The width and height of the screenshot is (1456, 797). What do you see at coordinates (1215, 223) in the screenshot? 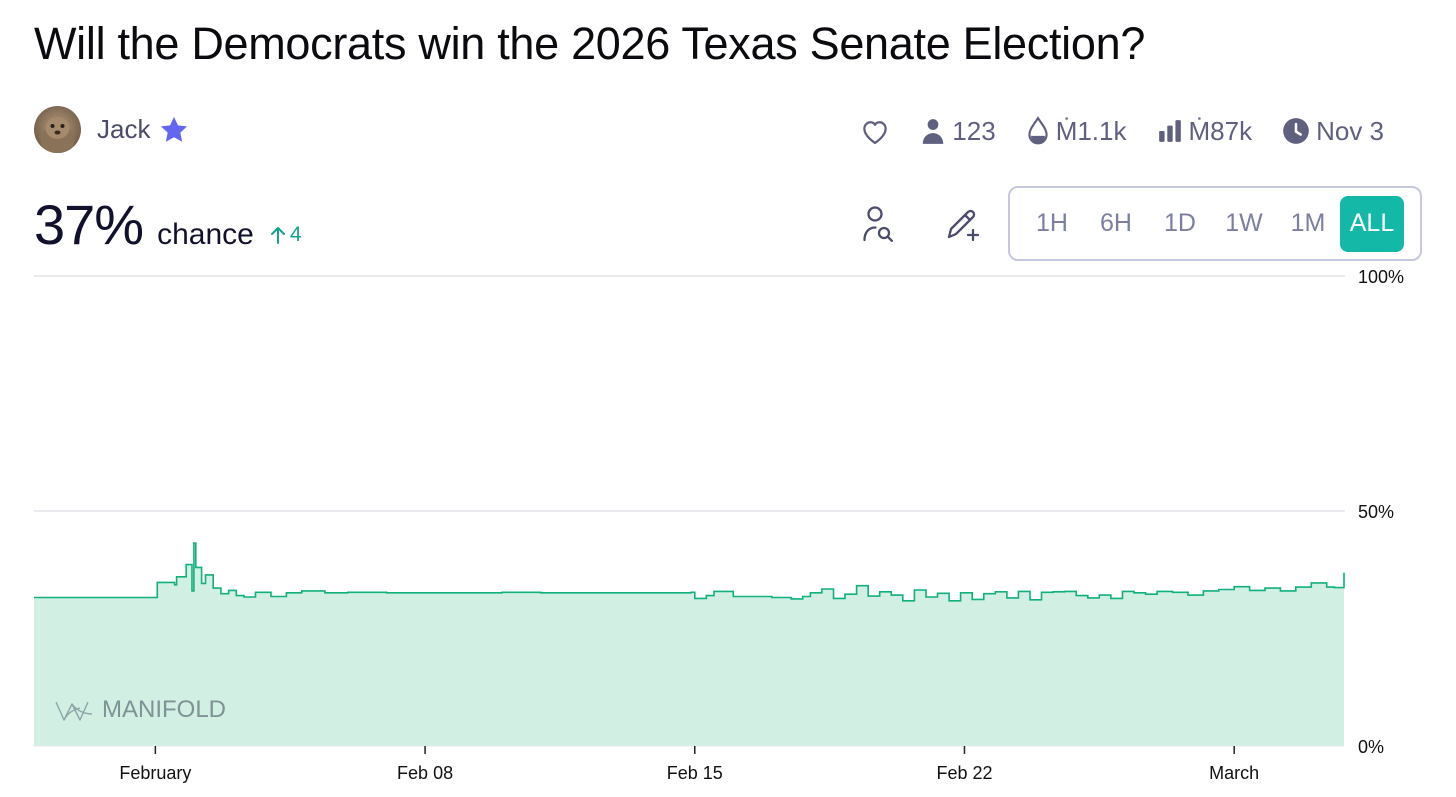
I see `time-range-selector: 1H 6H 1D 1W 1M ALL` at bounding box center [1215, 223].